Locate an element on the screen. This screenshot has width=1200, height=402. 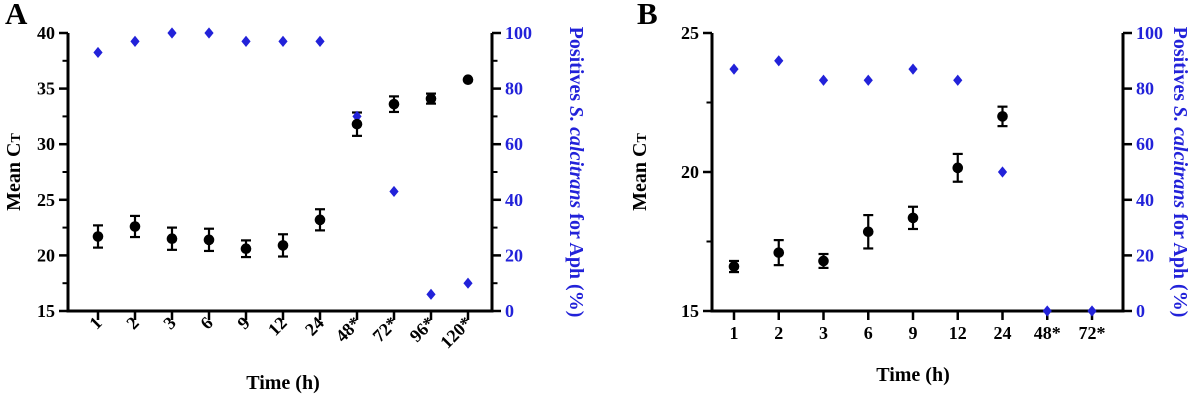
x-tick-label: 120* is located at coordinates (456, 333).